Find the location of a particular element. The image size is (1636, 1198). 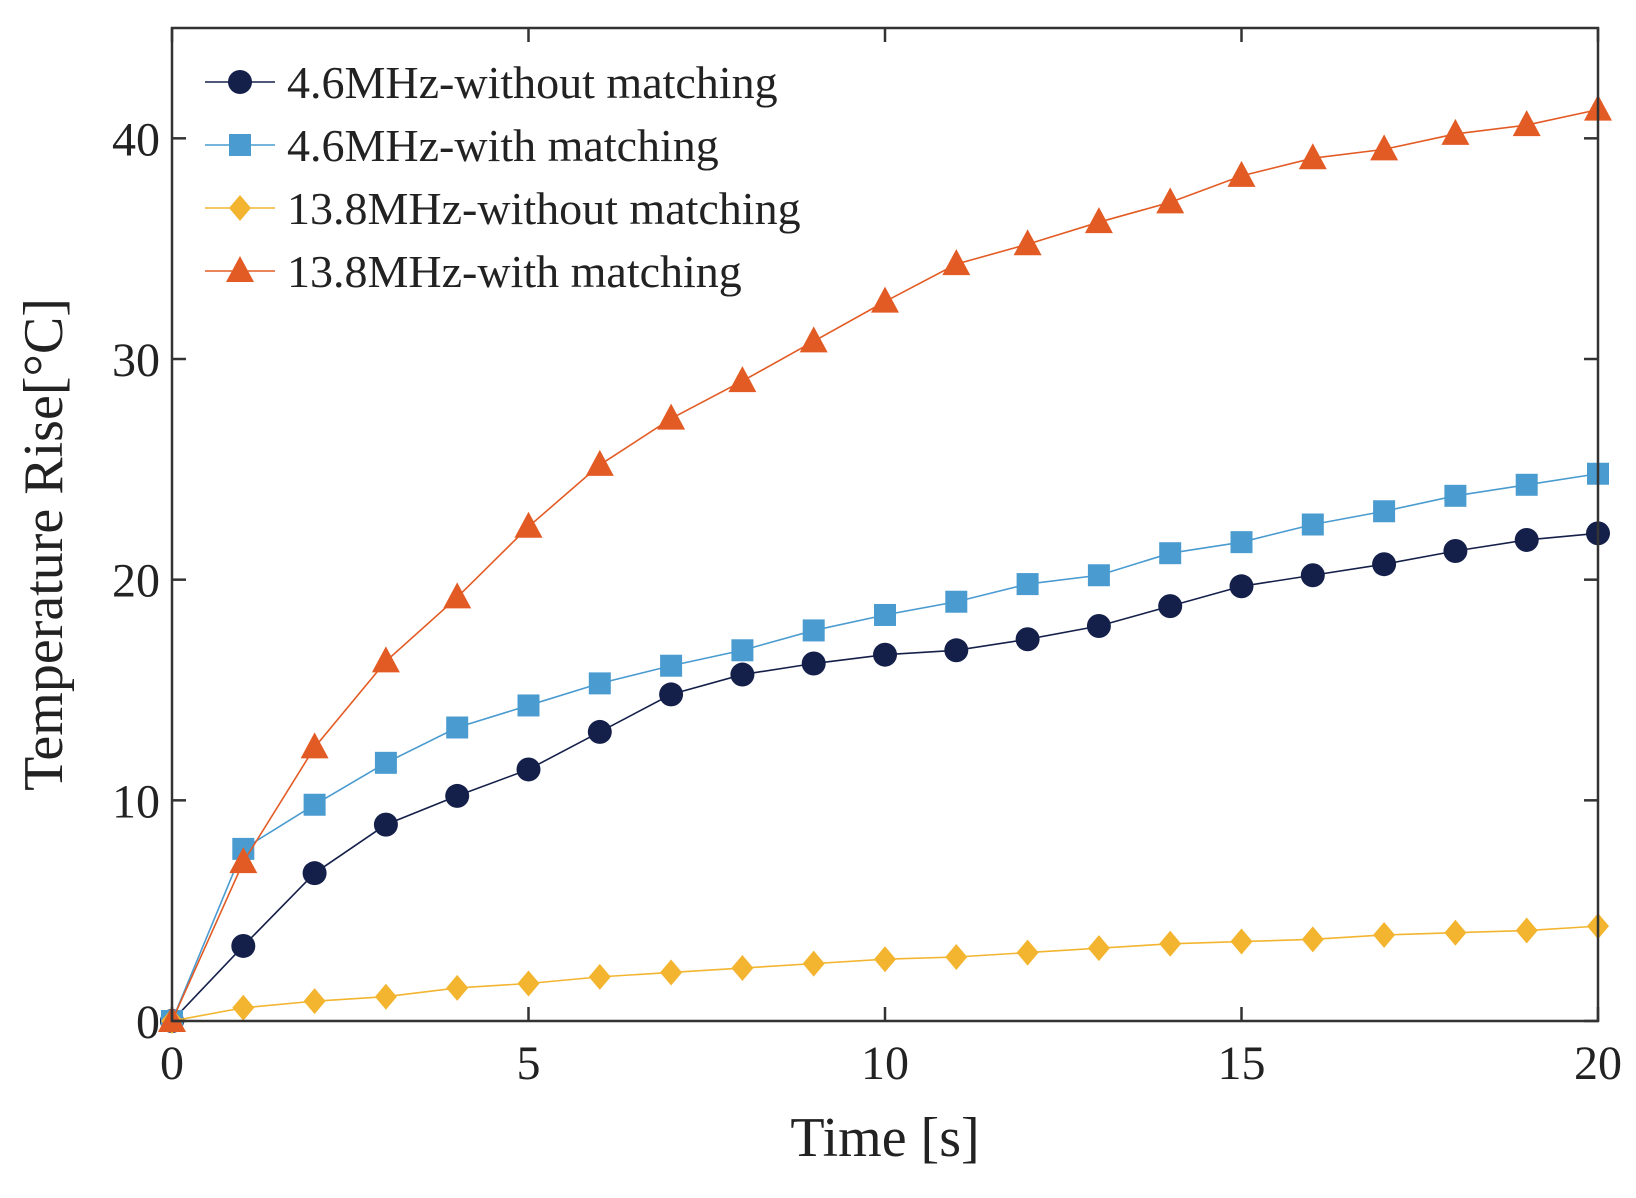

legend-item: 4.6MHz-without matching is located at coordinates (491, 82).